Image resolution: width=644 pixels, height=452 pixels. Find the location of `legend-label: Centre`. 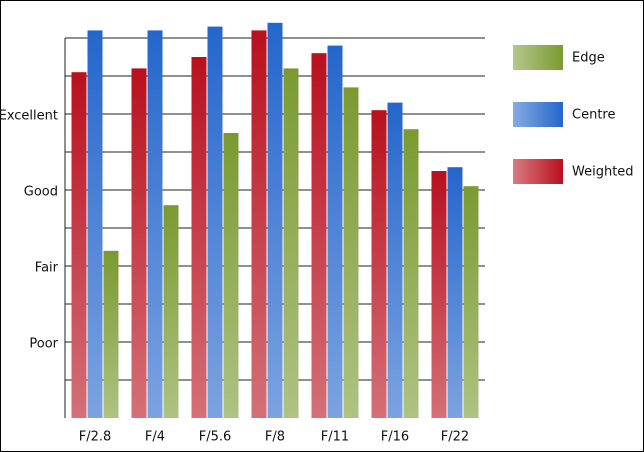

legend-label: Centre is located at coordinates (593, 115).